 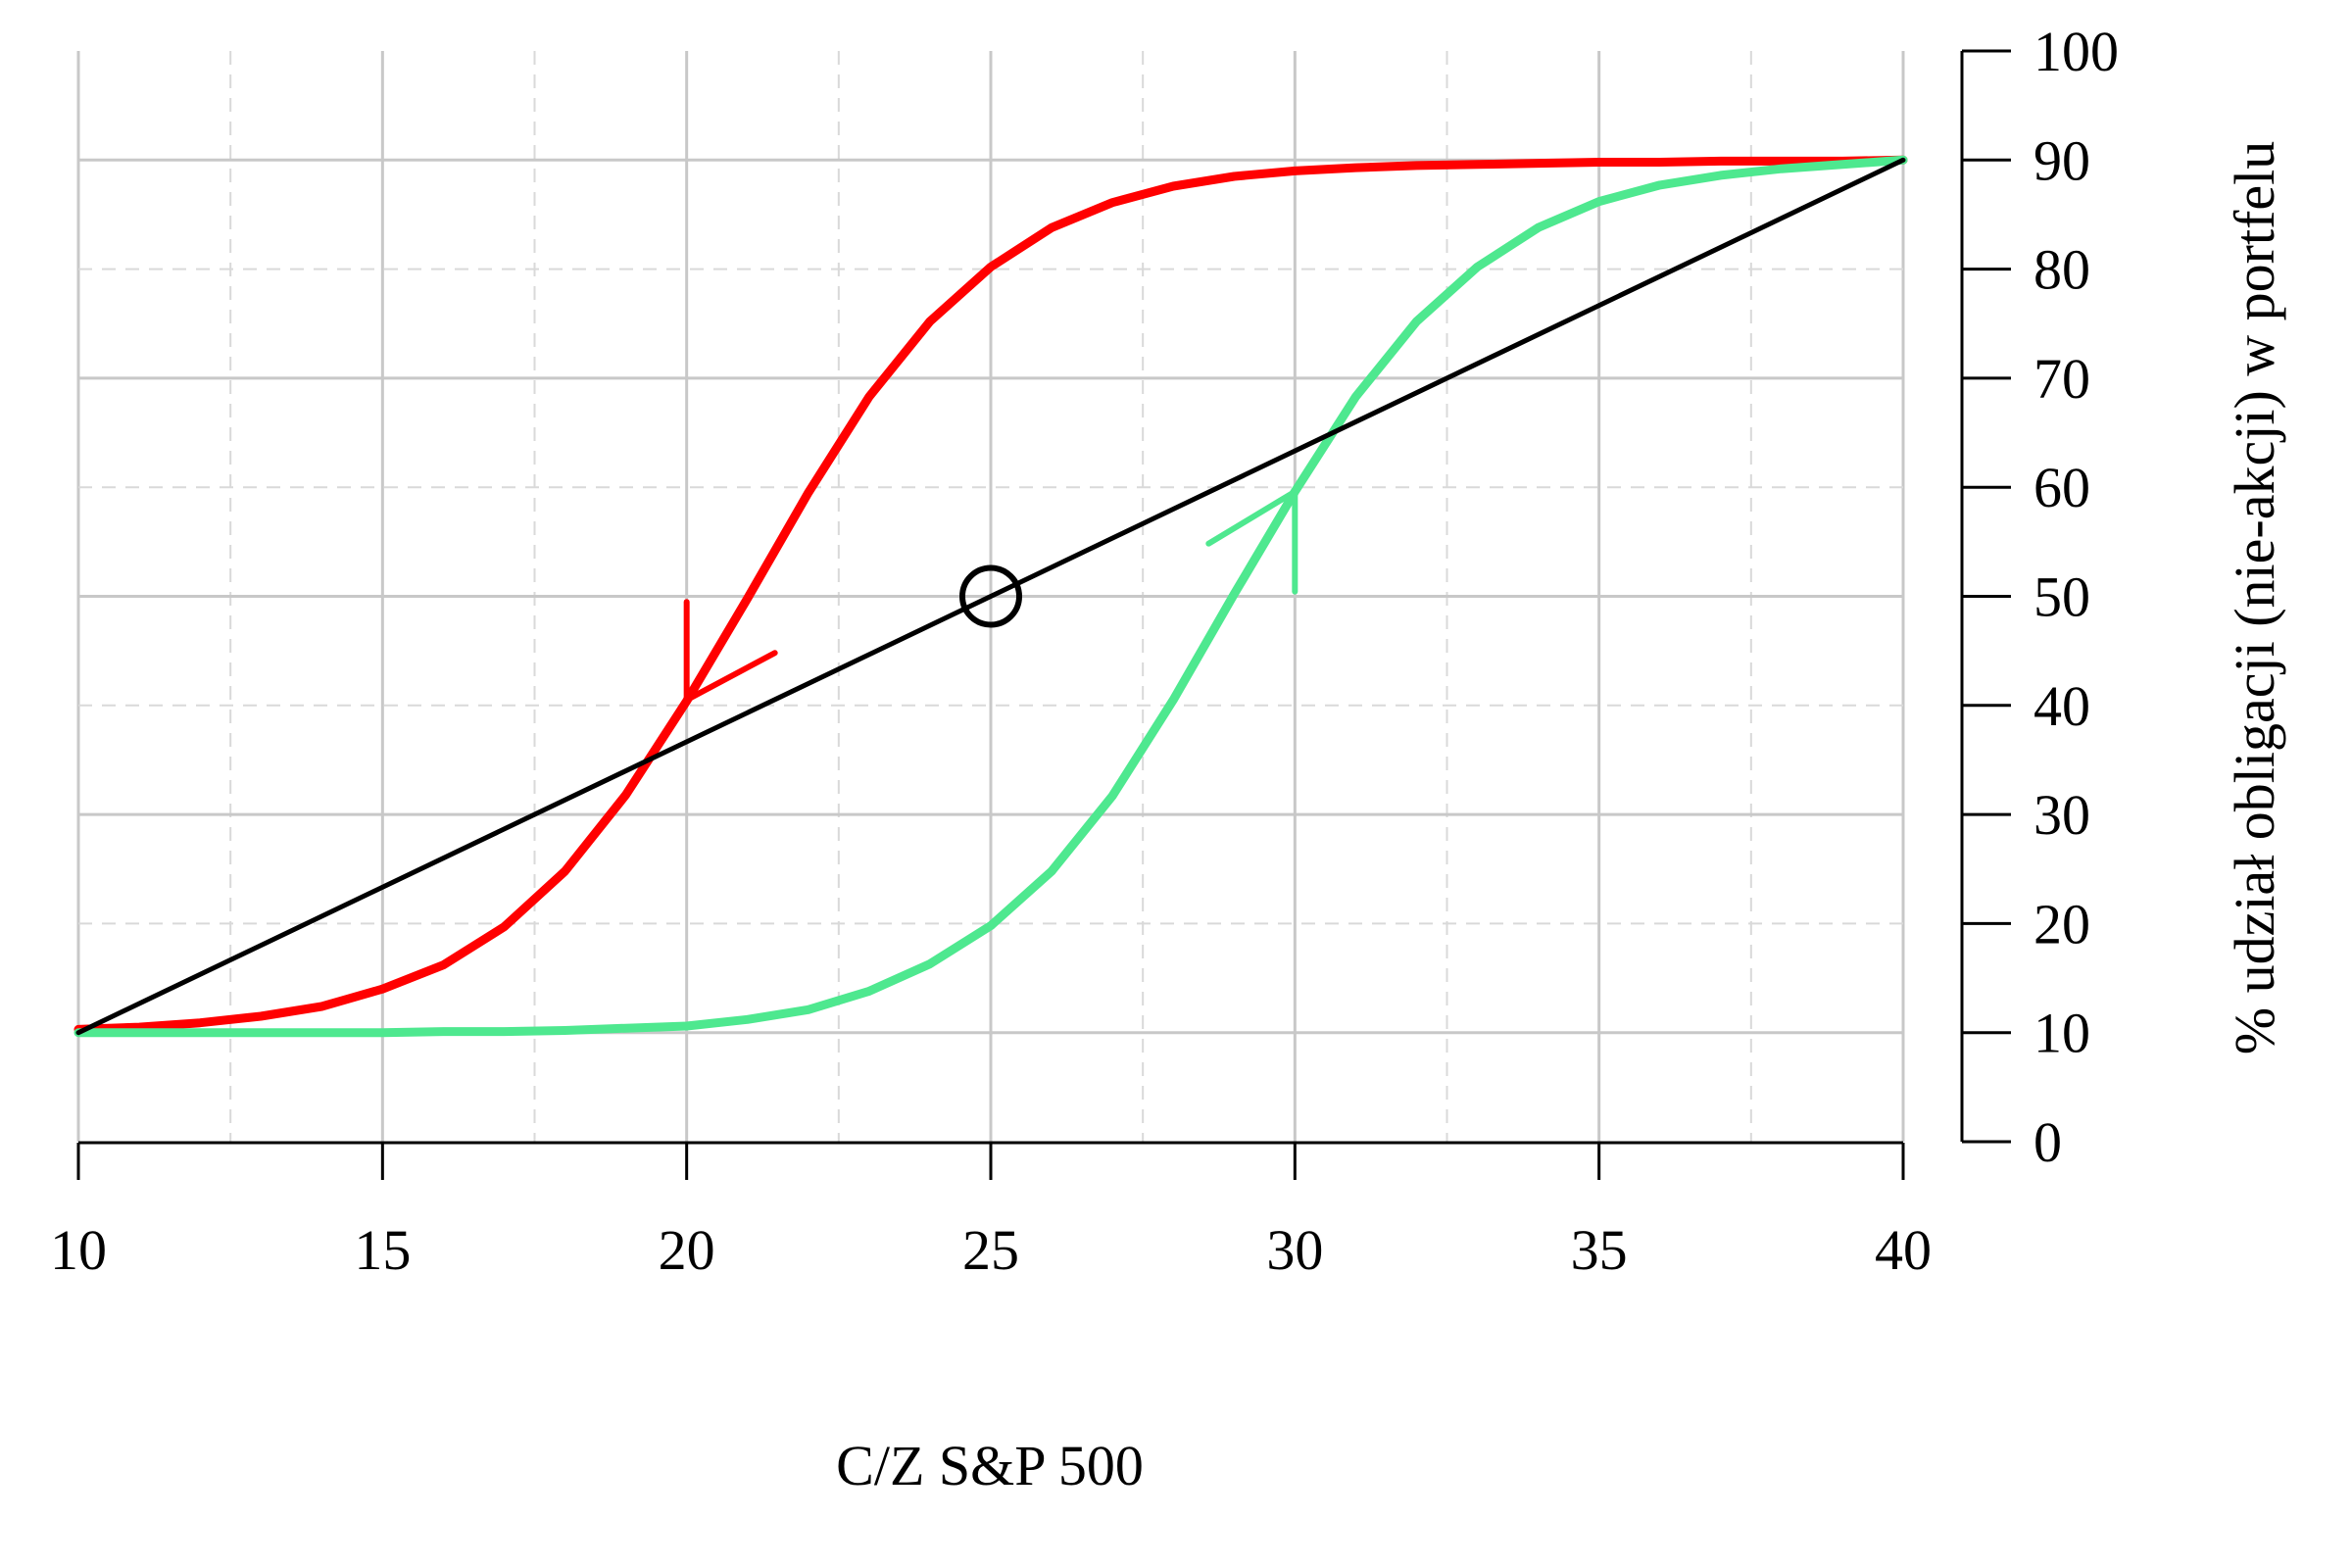 I want to click on y-tick-label: 20, so click(x=2062, y=924).